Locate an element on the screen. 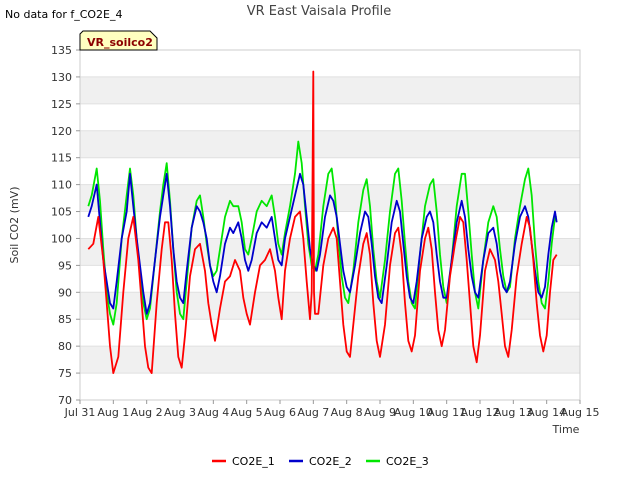  y-tick-label: 100 is located at coordinates (61, 238).